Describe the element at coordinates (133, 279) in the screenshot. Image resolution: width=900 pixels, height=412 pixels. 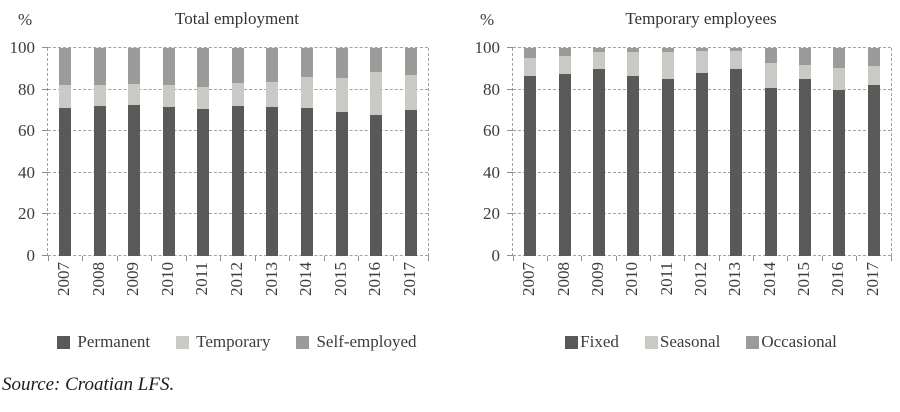
I see `year-label: 2009` at that location.